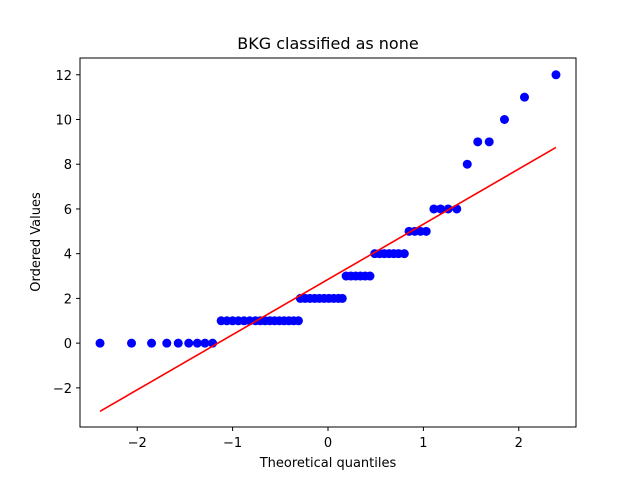  What do you see at coordinates (62, 389) in the screenshot?
I see `y-tick-label: −2` at bounding box center [62, 389].